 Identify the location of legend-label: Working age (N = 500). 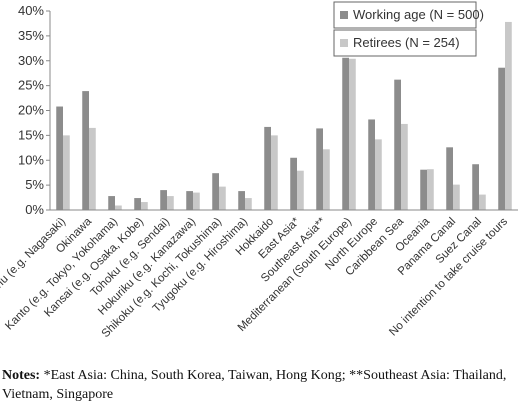
(418, 14).